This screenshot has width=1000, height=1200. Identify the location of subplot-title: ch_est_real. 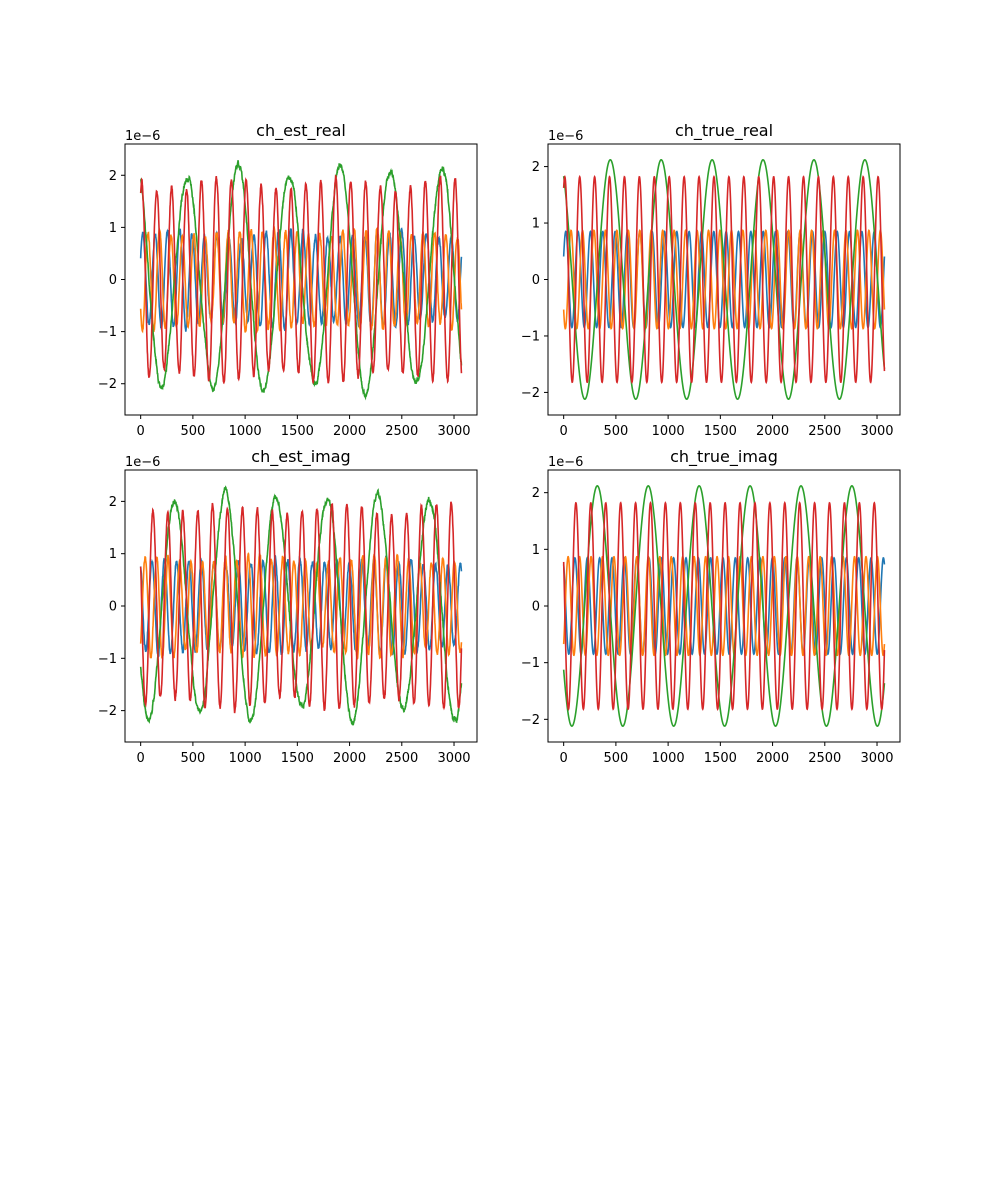
(301, 131).